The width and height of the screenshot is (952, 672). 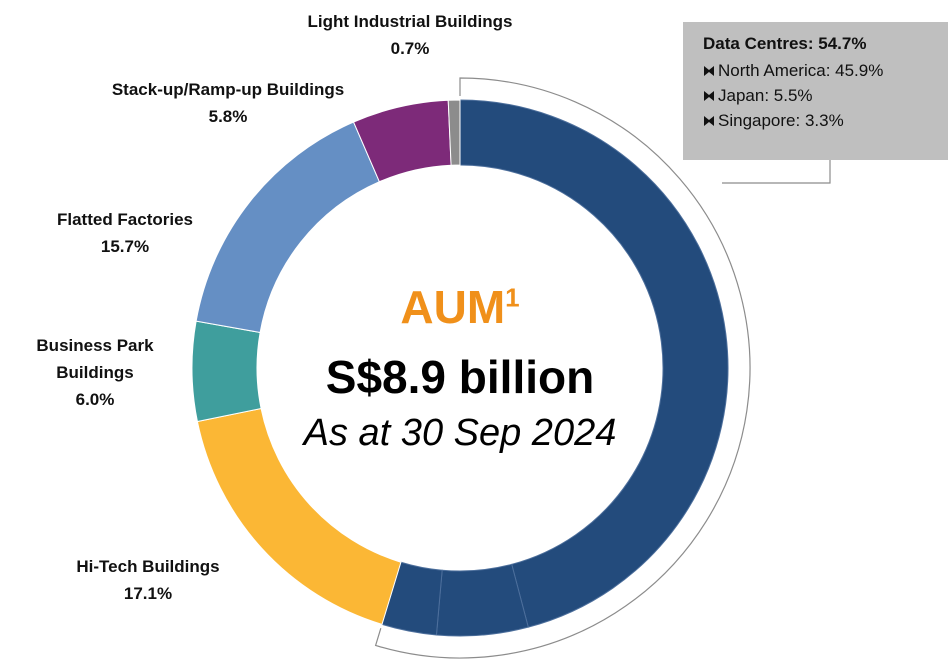 I want to click on breakdown-label: Japan: 5.5%, so click(x=765, y=95).